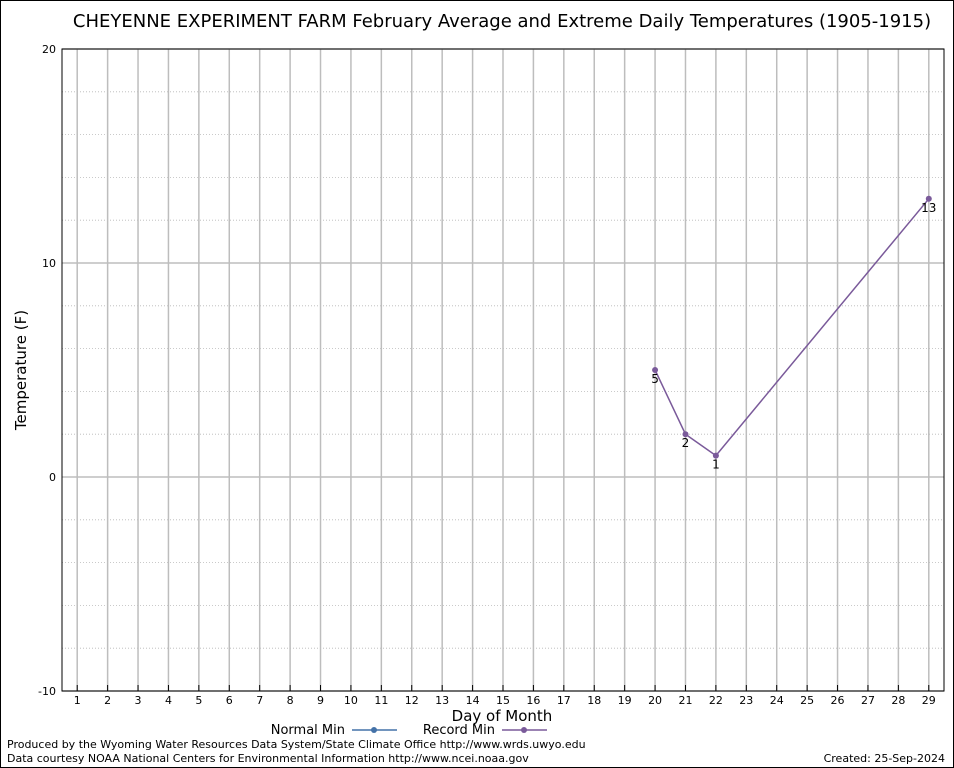 The width and height of the screenshot is (954, 768). I want to click on data-label: 1, so click(716, 465).